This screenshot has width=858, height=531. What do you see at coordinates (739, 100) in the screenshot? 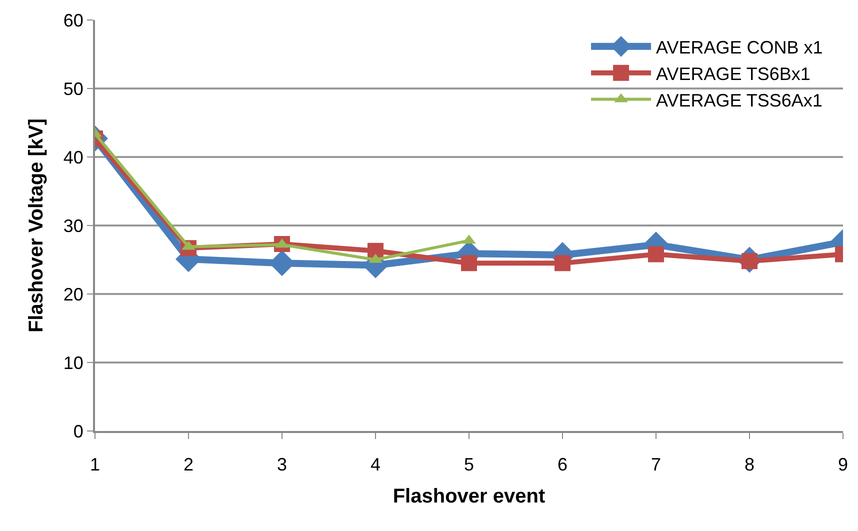
I see `legend-label: AVERAGE TSS6Ax1` at bounding box center [739, 100].